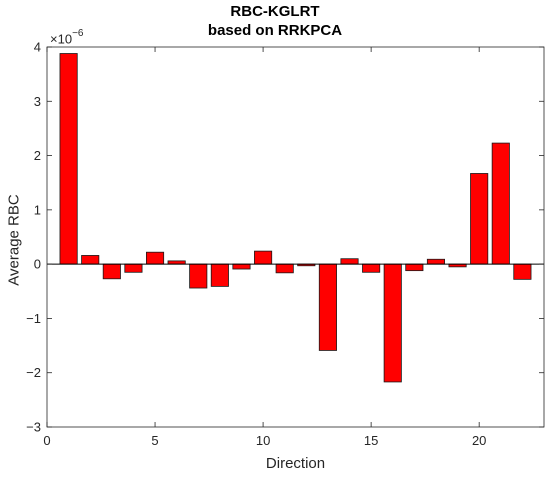 The width and height of the screenshot is (550, 478). What do you see at coordinates (275, 11) in the screenshot?
I see `chart-title-line-1: RBC-KGLRT` at bounding box center [275, 11].